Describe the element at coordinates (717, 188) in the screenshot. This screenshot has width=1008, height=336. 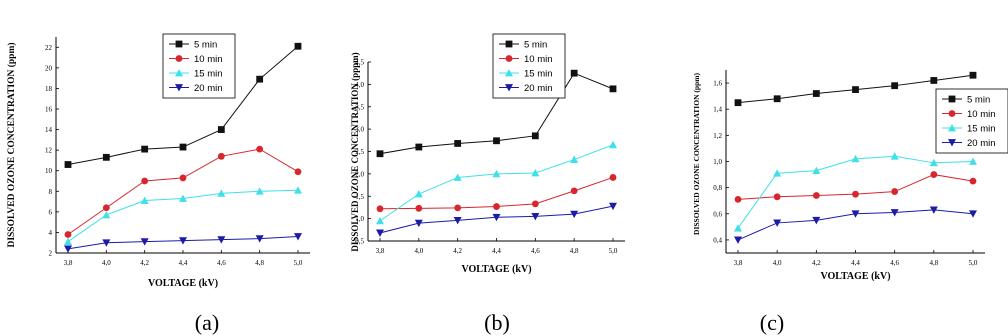
I see `y-tick-label: 0,8` at that location.